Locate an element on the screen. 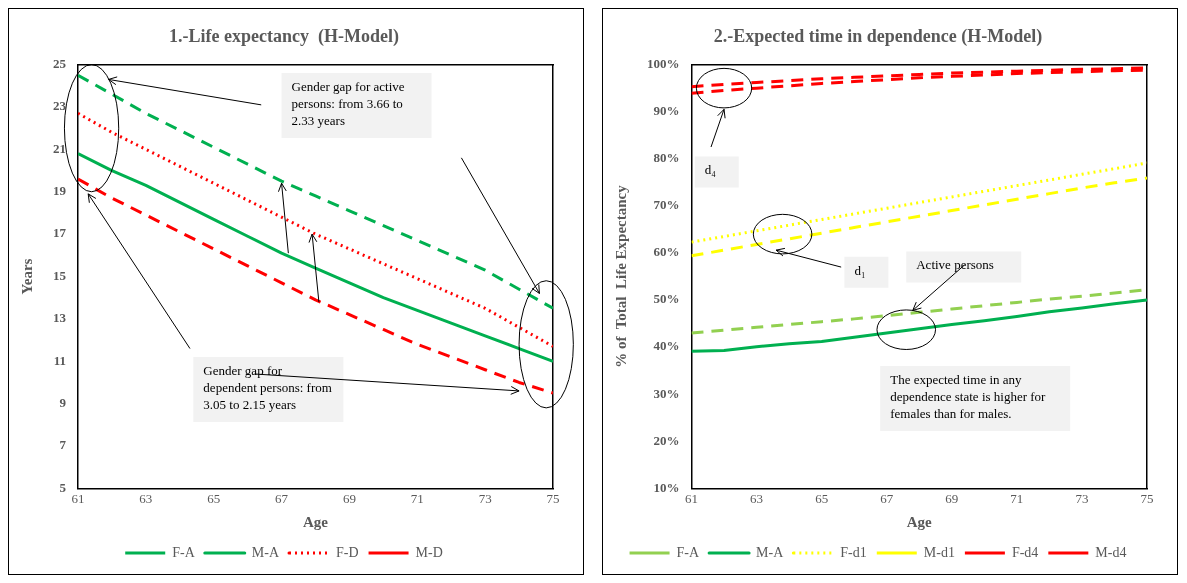 The image size is (1187, 583). y-tick-label: 30% is located at coordinates (666, 393).